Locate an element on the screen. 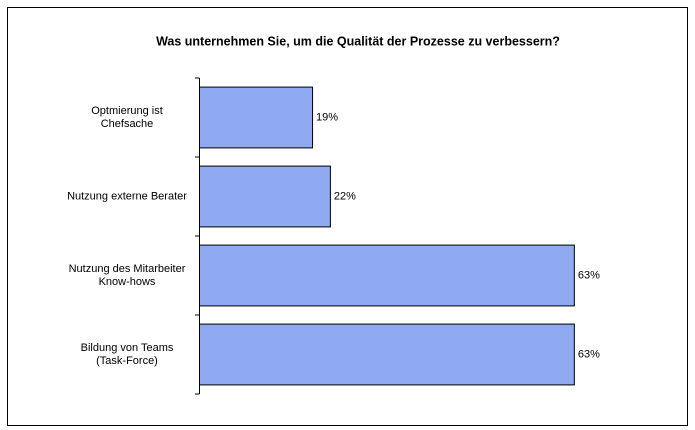 The width and height of the screenshot is (695, 430). category-label: Nutzung externe Berater is located at coordinates (127, 196).